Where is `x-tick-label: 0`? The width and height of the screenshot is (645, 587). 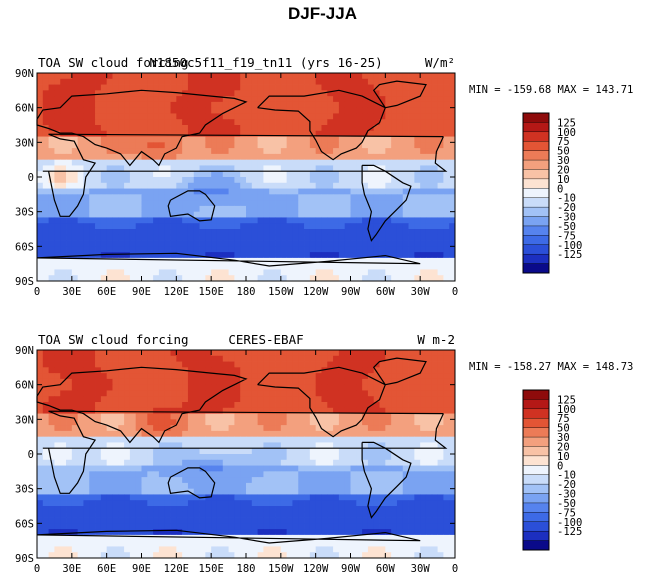 x-tick-label: 0 is located at coordinates (37, 292).